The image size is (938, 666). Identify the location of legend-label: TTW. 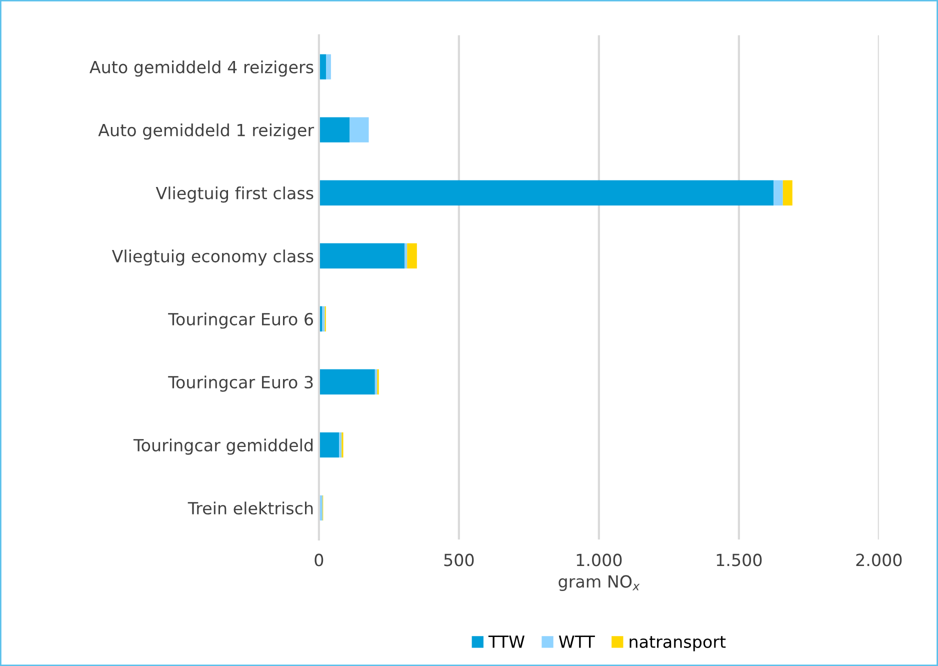
(506, 642).